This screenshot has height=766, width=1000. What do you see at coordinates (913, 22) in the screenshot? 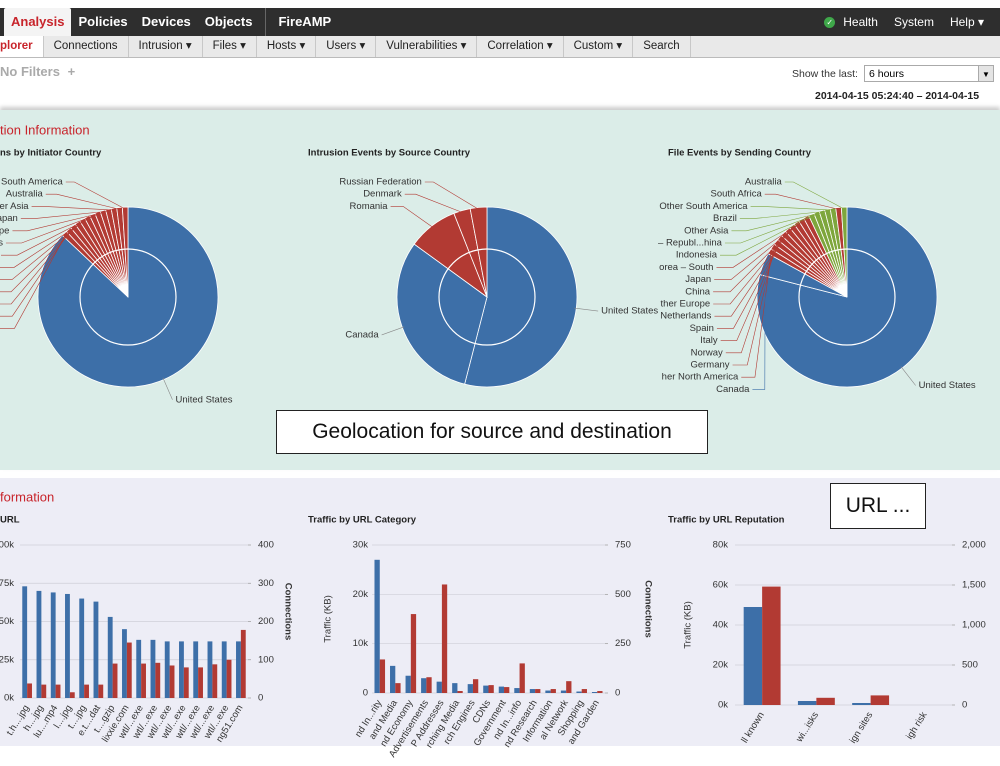
I see `nav-item: System` at bounding box center [913, 22].